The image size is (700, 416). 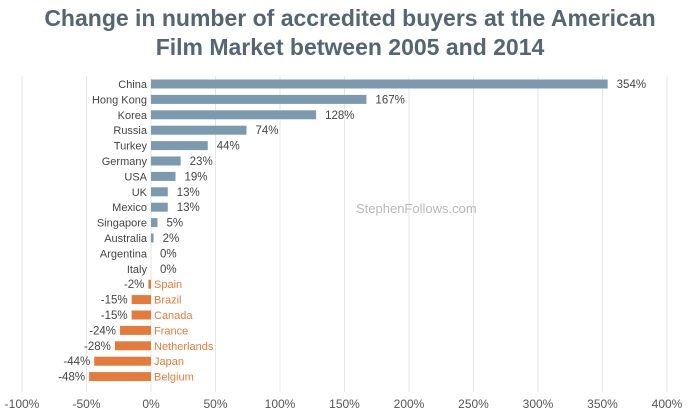 I want to click on category-label: Russia, so click(x=130, y=131).